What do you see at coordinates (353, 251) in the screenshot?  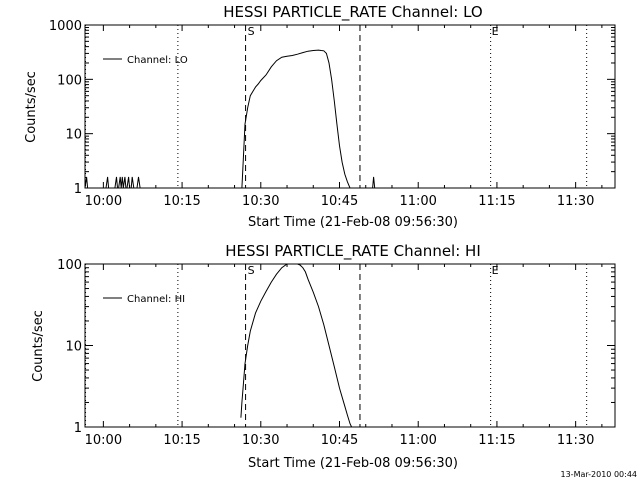 I see `chart-title-hi: HESSI PARTICLE_RATE Channel: HI` at bounding box center [353, 251].